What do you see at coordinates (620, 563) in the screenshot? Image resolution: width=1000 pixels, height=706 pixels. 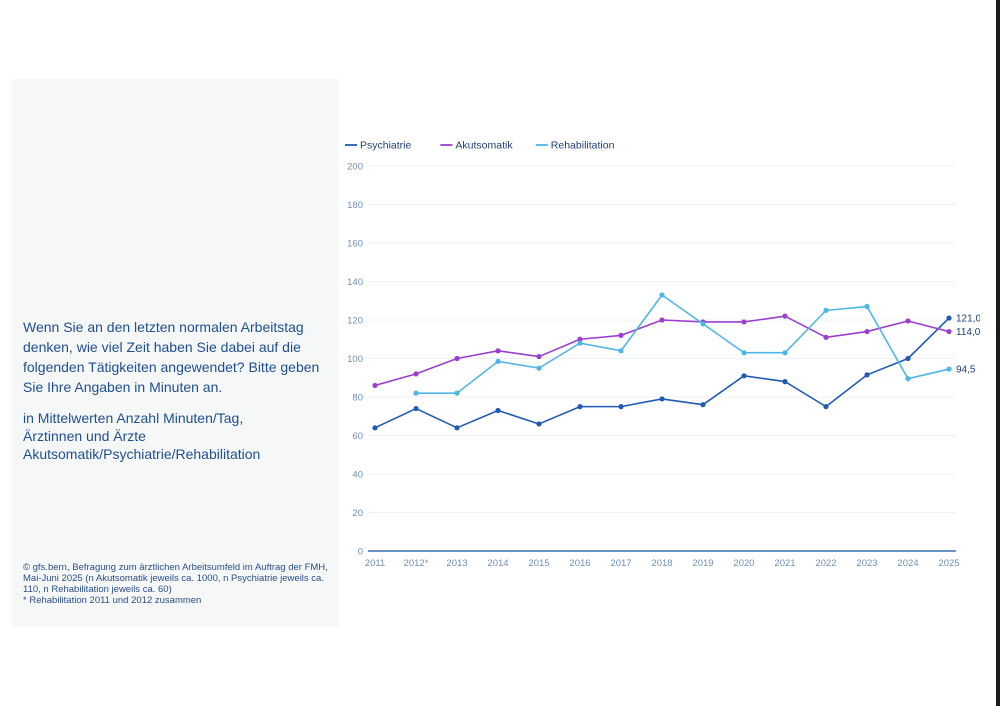 I see `x-tick-label: 2017` at bounding box center [620, 563].